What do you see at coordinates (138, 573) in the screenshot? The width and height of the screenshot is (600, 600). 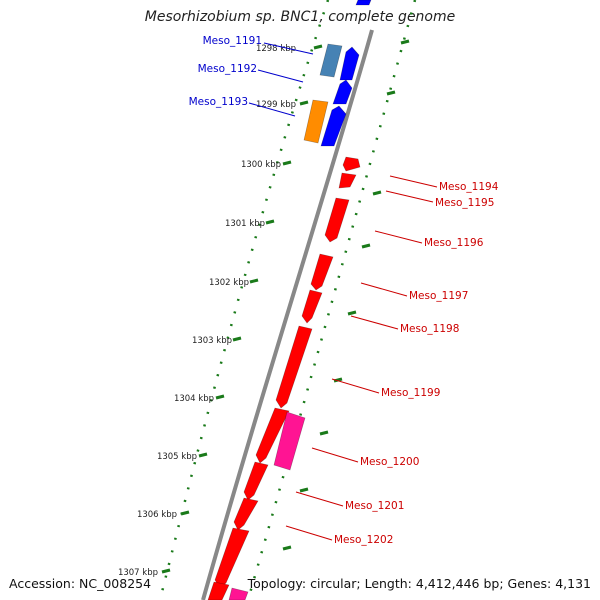 I see `kbp-tick-label: 1307 kbp` at bounding box center [138, 573].